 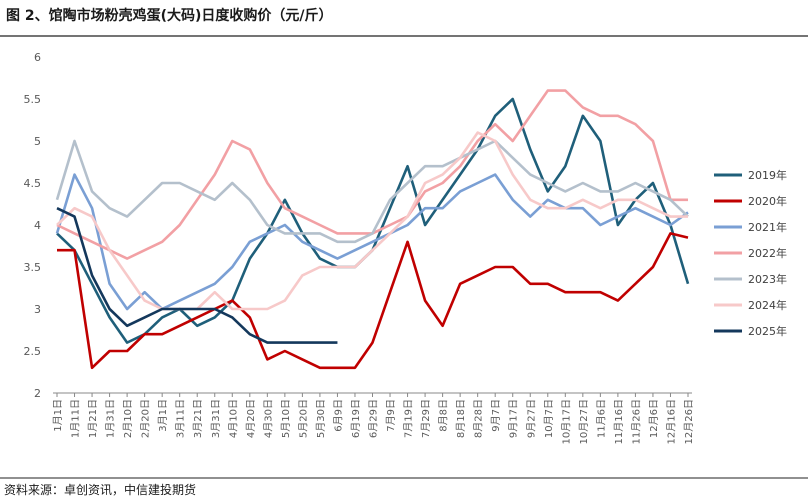 What do you see at coordinates (767, 305) in the screenshot?
I see `legend-label: 2024年` at bounding box center [767, 305].